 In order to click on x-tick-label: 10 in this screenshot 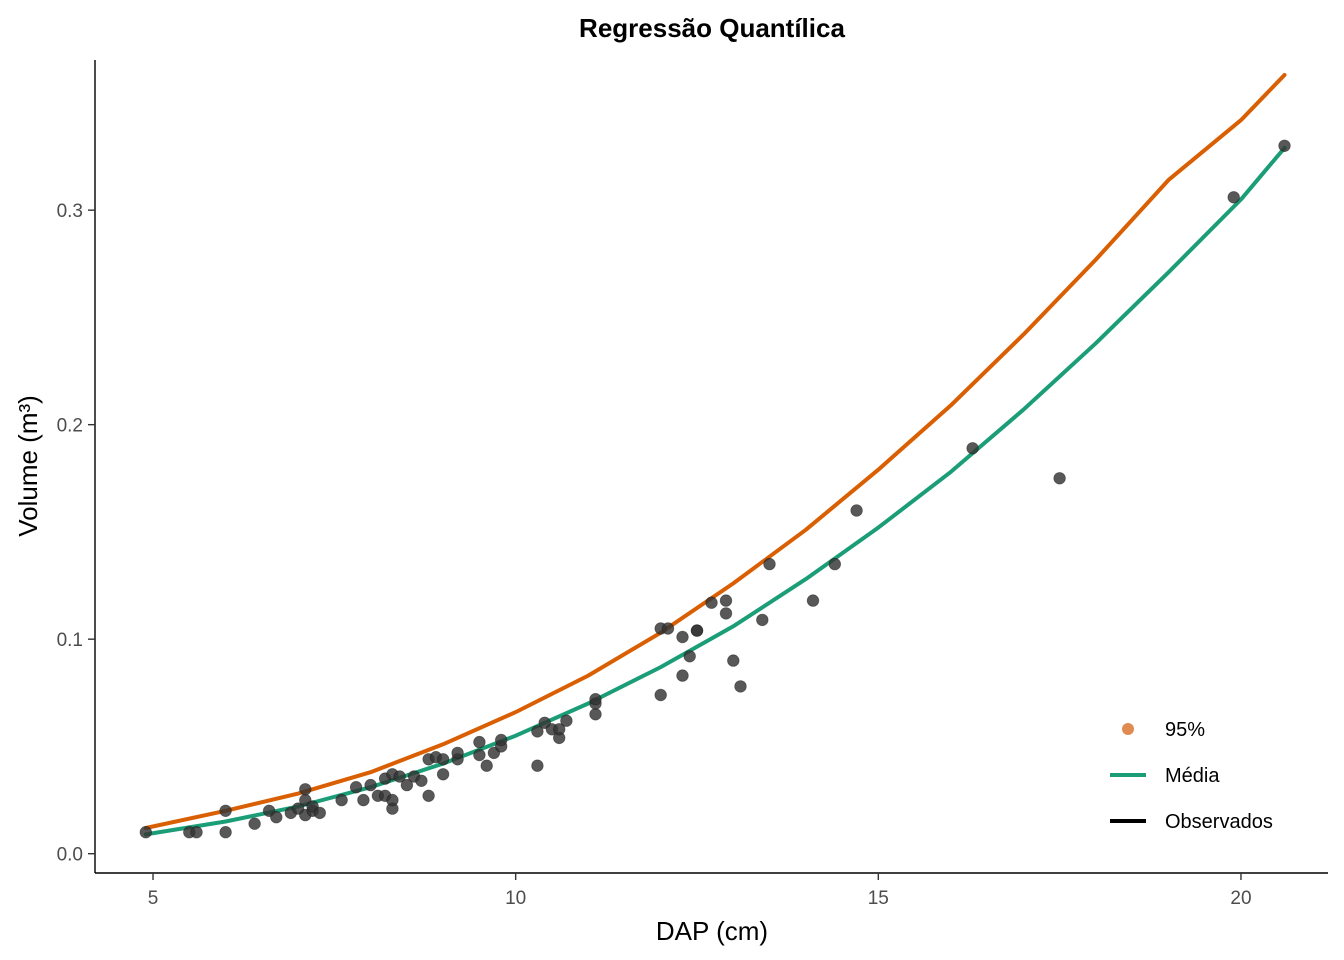, I will do `click(515, 898)`.